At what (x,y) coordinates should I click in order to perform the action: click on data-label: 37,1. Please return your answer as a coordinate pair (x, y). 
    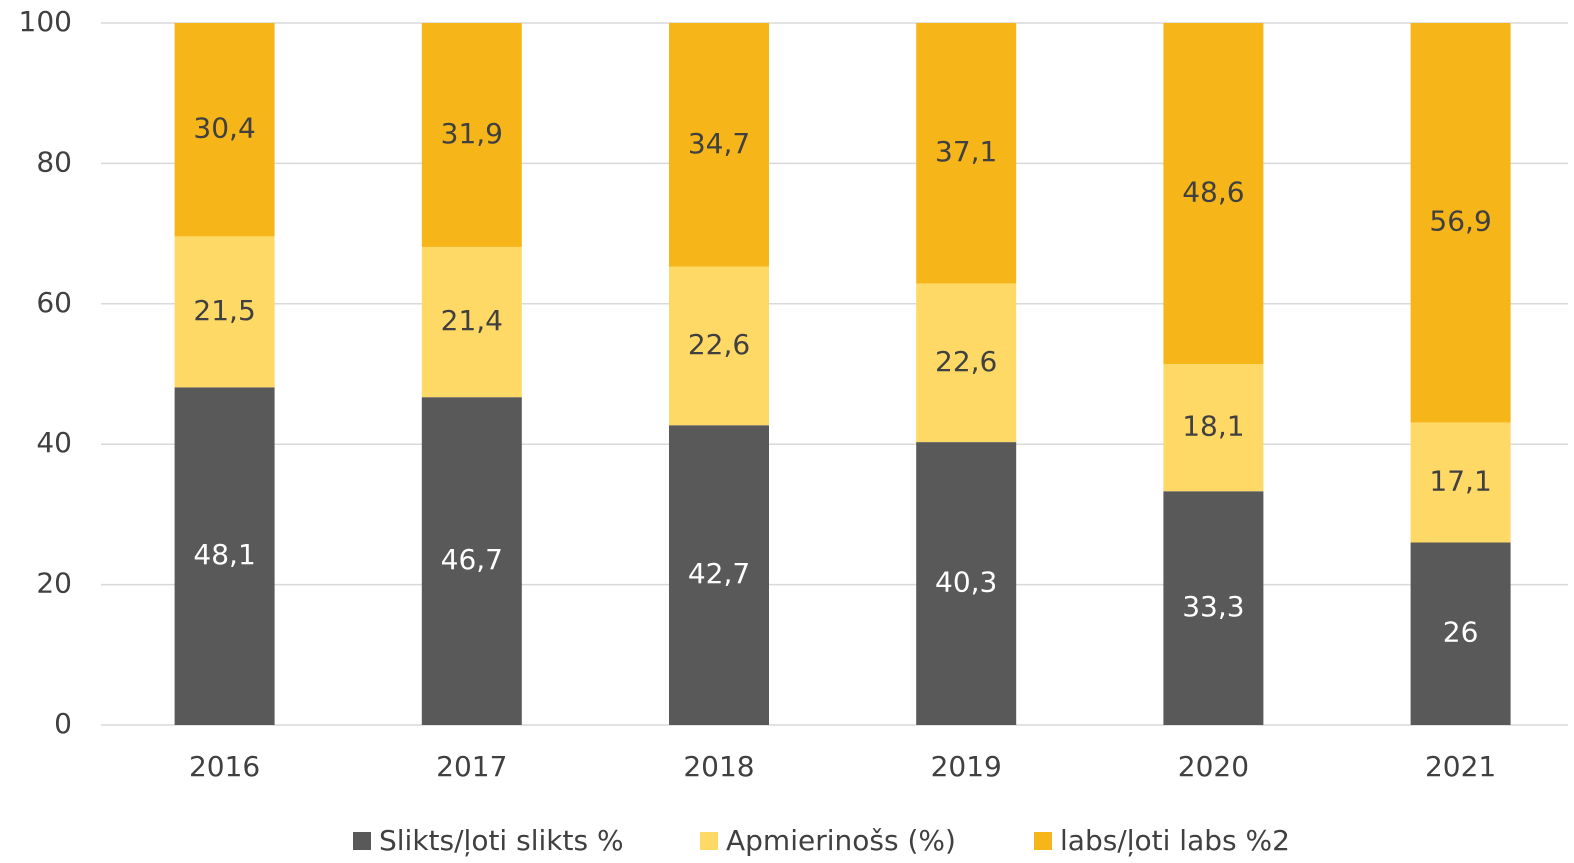
    Looking at the image, I should click on (966, 151).